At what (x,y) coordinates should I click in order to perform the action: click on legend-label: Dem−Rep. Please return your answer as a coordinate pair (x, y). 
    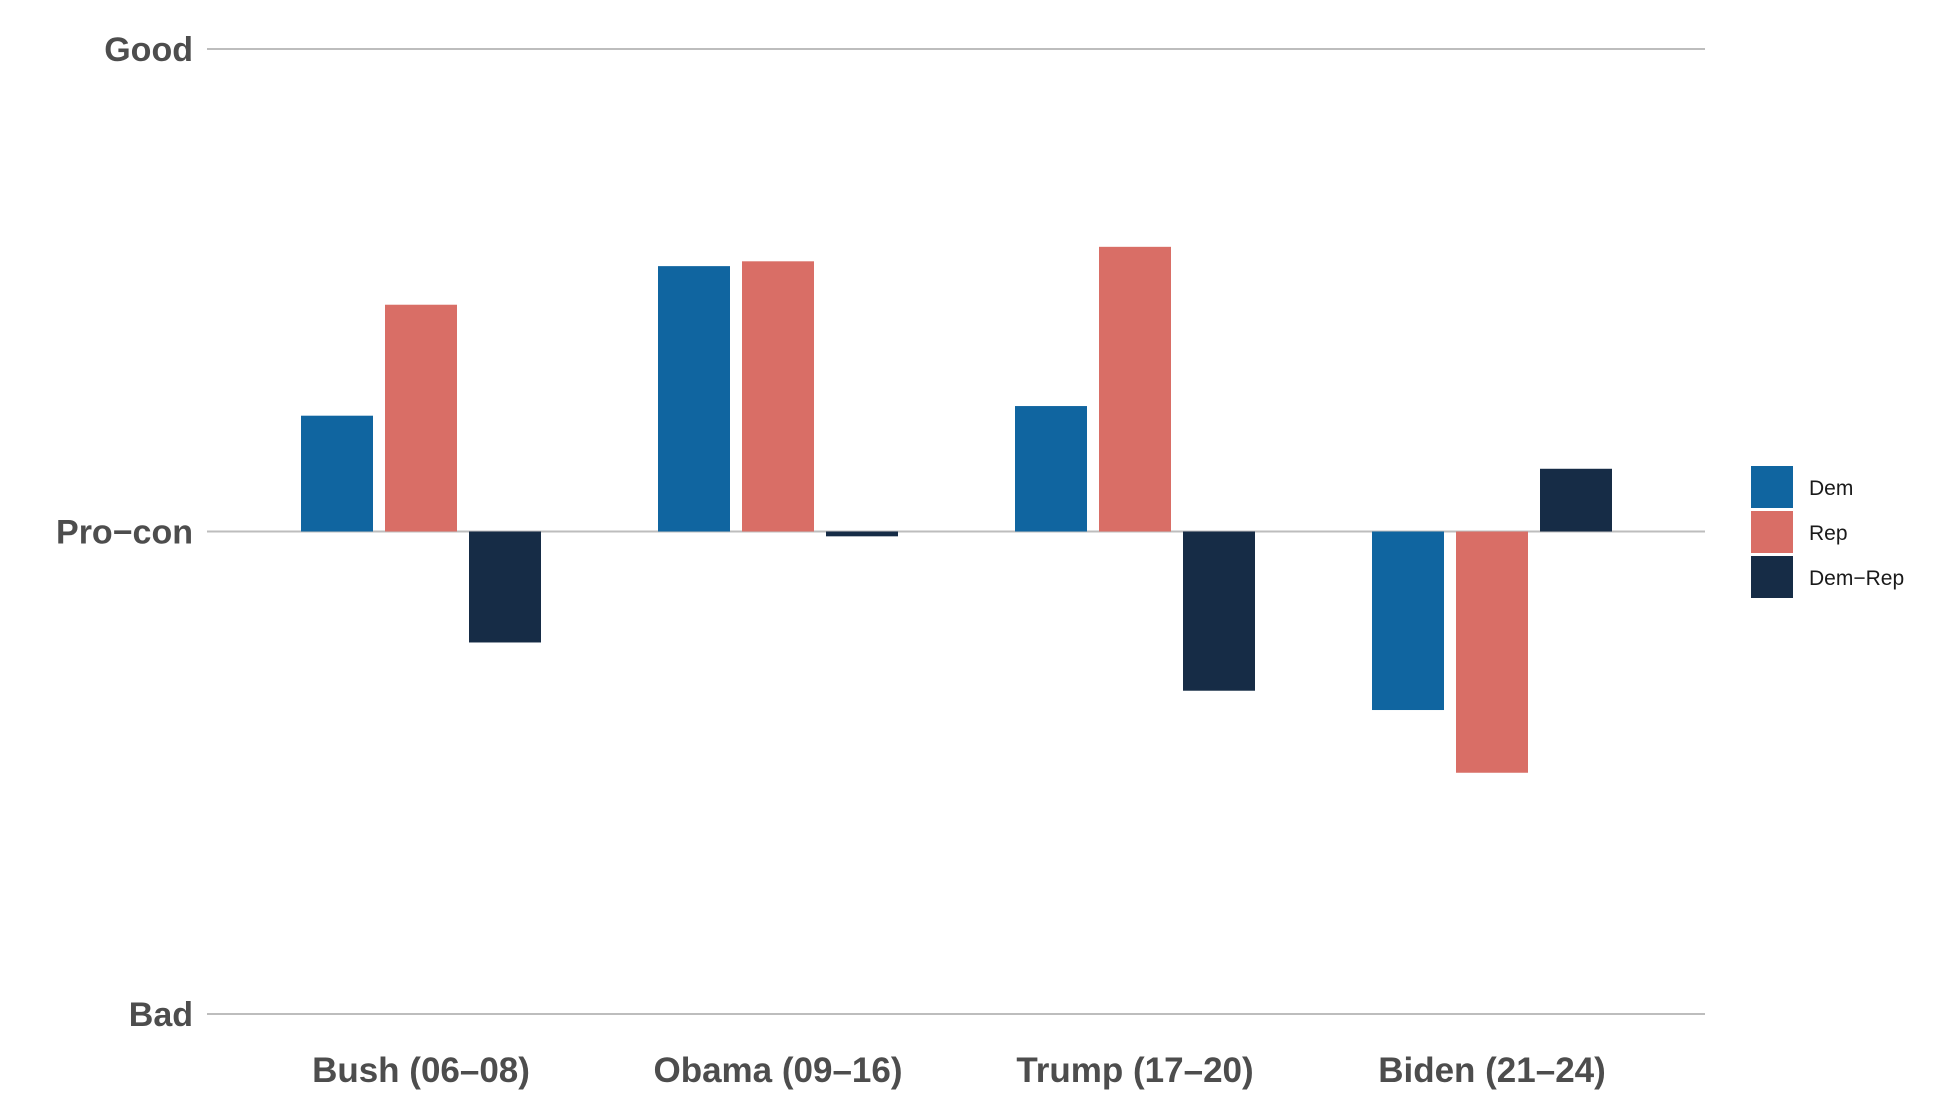
    Looking at the image, I should click on (1856, 578).